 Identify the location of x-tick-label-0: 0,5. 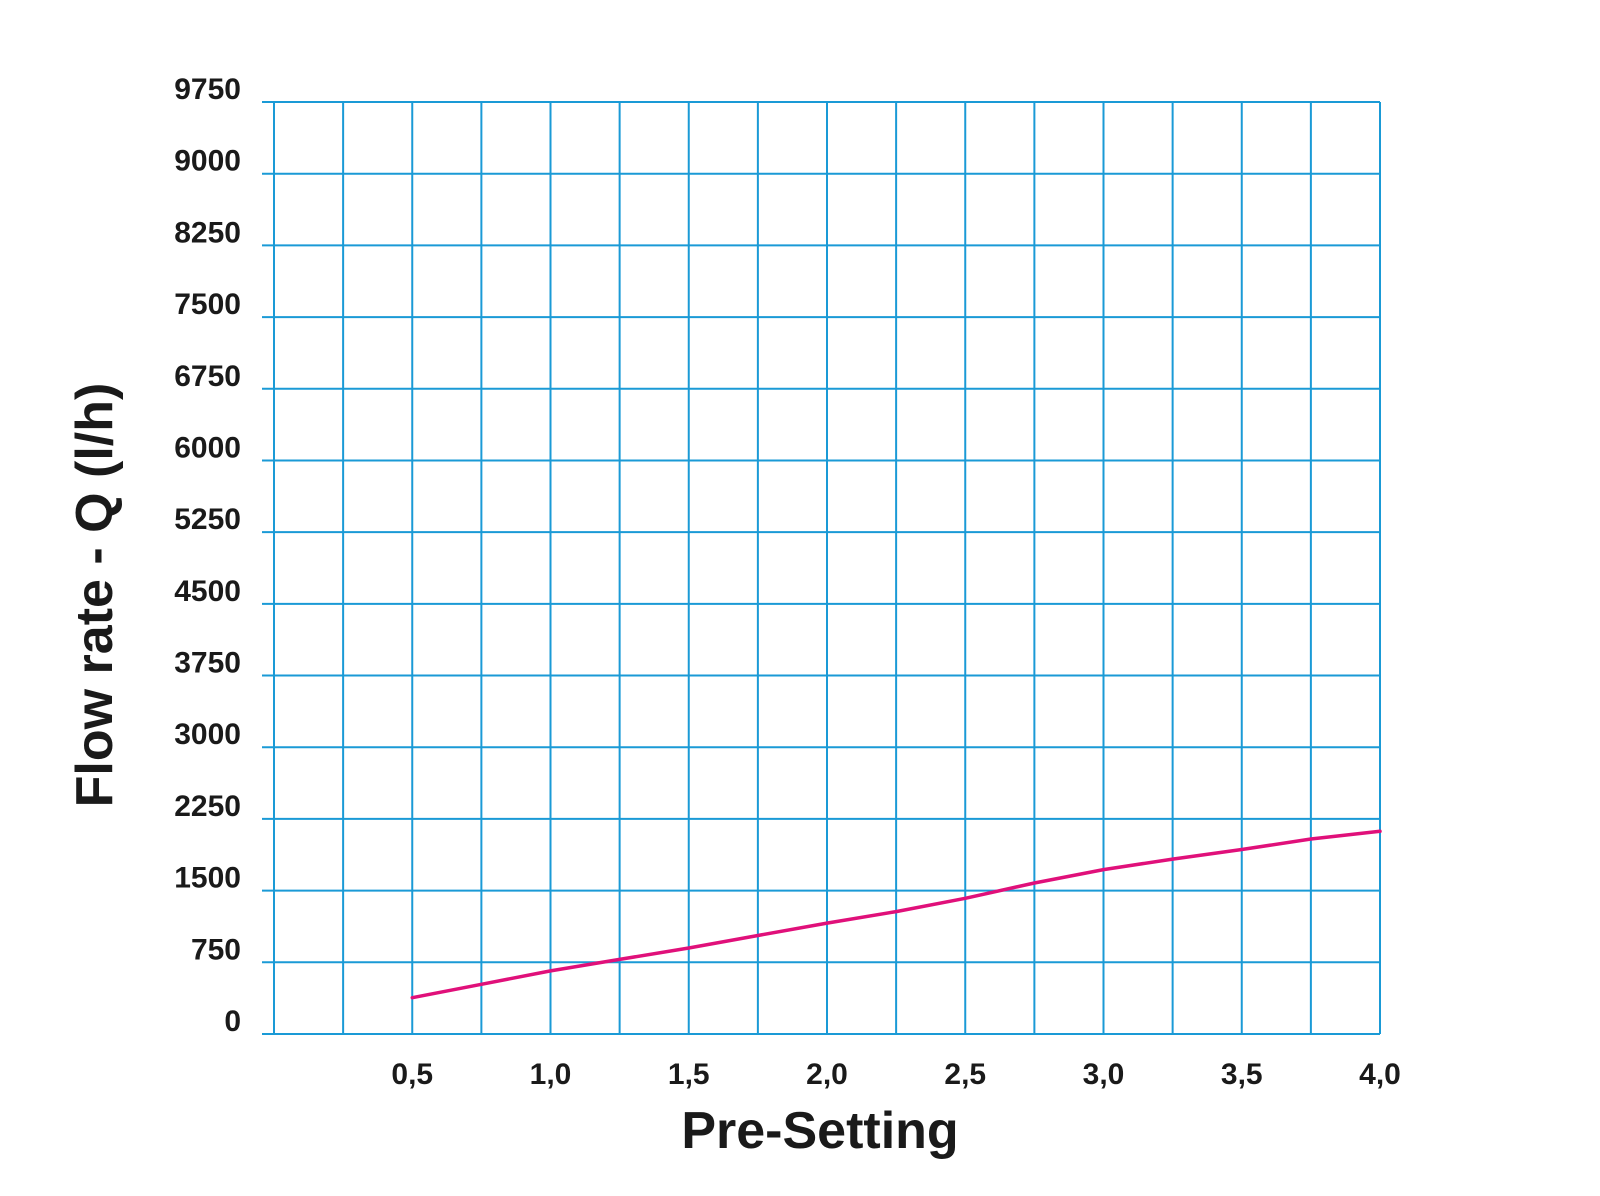
(412, 1074).